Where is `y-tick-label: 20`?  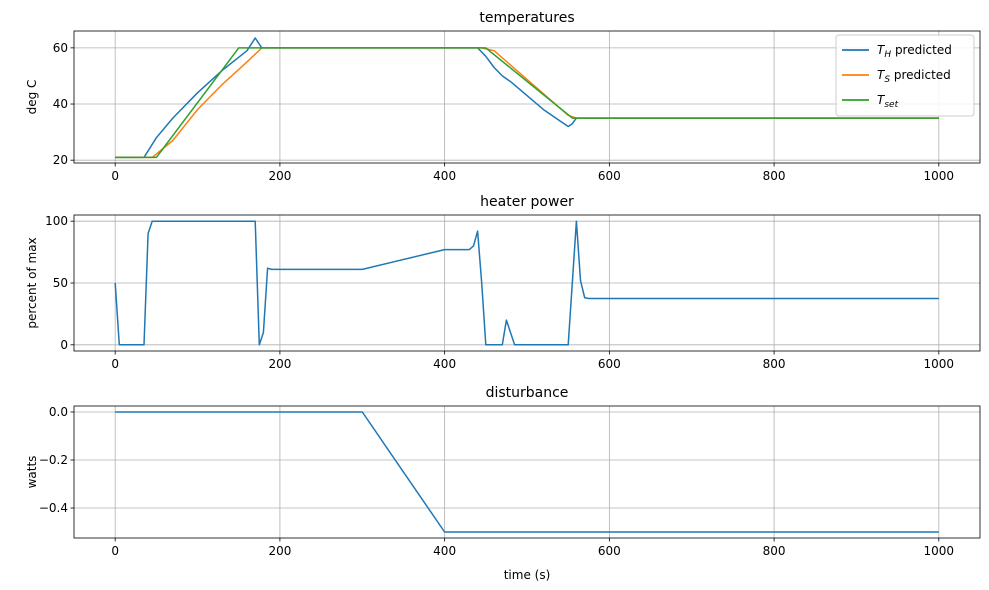 y-tick-label: 20 is located at coordinates (60, 160).